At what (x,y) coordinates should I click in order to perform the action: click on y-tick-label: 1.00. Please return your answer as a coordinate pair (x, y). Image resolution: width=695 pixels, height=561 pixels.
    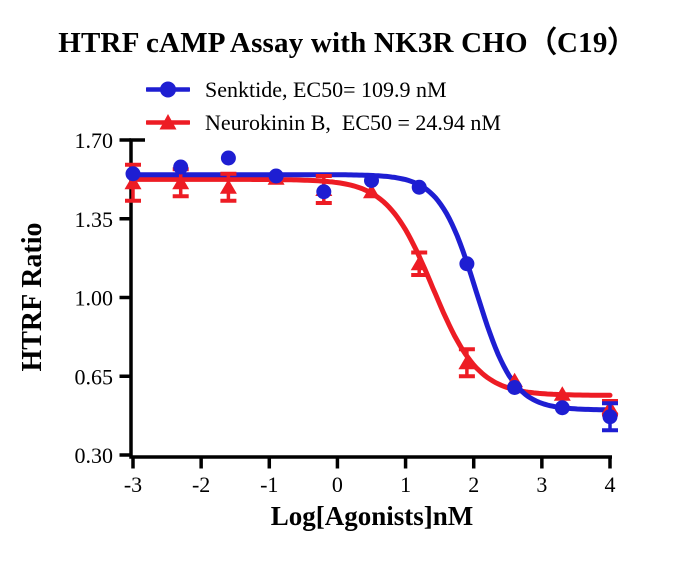
    Looking at the image, I should click on (94, 298).